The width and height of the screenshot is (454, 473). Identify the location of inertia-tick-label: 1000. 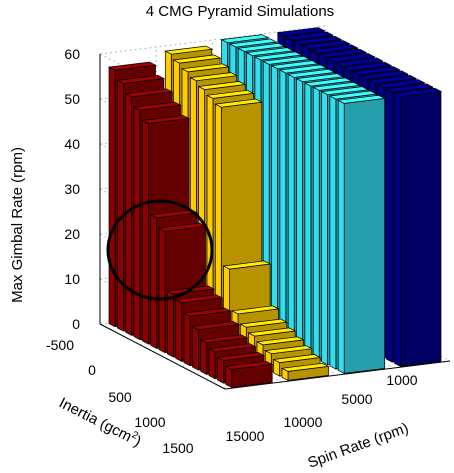
(149, 422).